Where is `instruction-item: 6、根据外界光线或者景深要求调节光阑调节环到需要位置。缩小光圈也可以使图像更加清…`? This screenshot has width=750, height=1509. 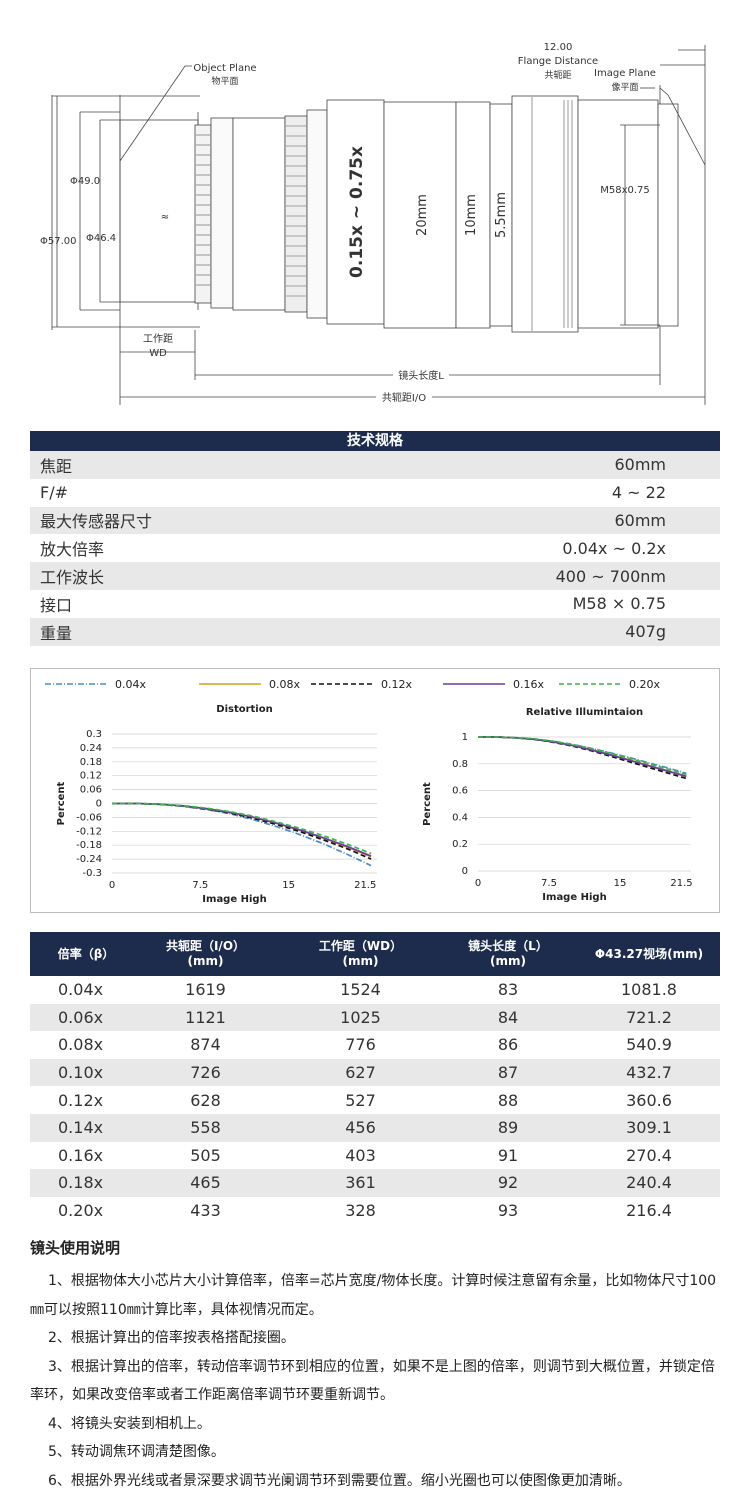 instruction-item: 6、根据外界光线或者景深要求调节光阑调节环到需要位置。缩小光圈也可以使图像更加清… is located at coordinates (339, 1480).